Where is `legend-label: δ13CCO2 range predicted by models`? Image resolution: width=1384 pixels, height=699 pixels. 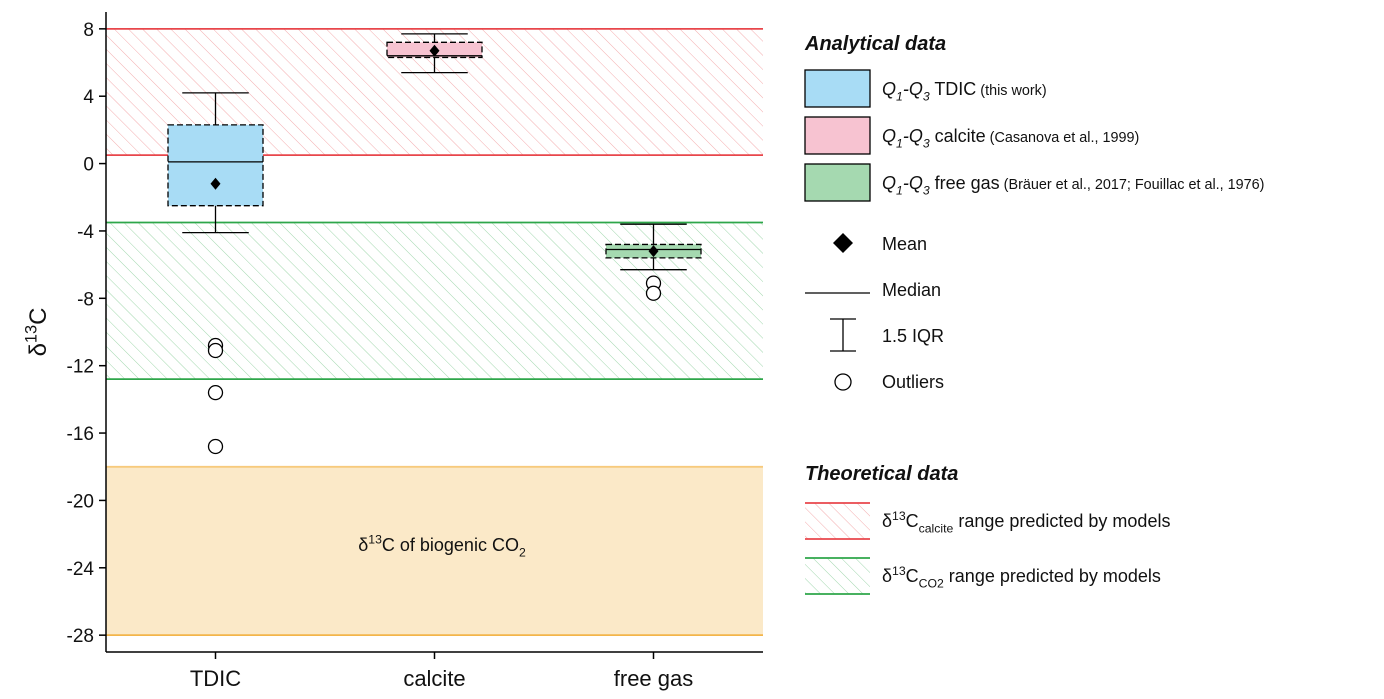 legend-label: δ13CCO2 range predicted by models is located at coordinates (1021, 577).